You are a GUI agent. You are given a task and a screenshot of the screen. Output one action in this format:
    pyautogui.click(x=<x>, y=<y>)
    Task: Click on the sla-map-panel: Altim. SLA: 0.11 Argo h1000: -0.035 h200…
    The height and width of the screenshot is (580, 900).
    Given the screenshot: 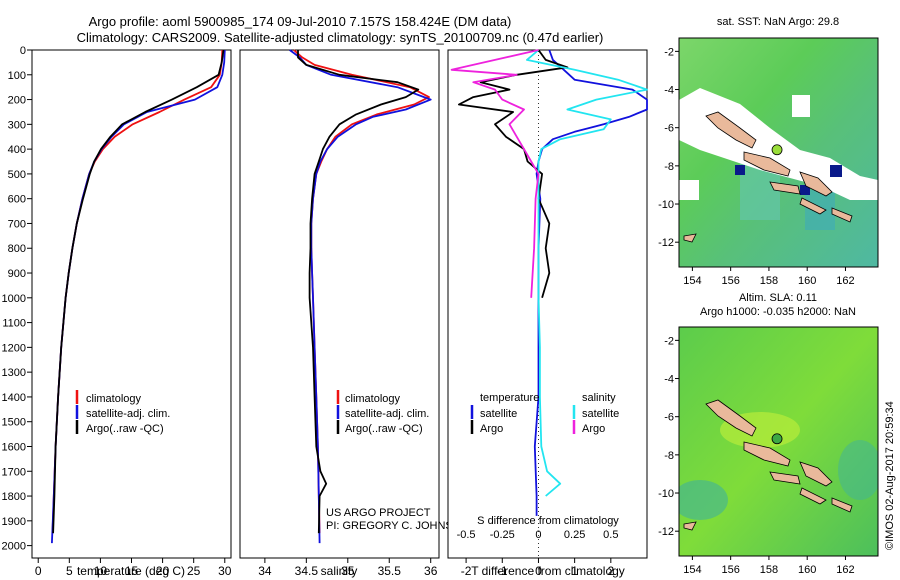 What is the action you would take?
    pyautogui.click(x=768, y=434)
    